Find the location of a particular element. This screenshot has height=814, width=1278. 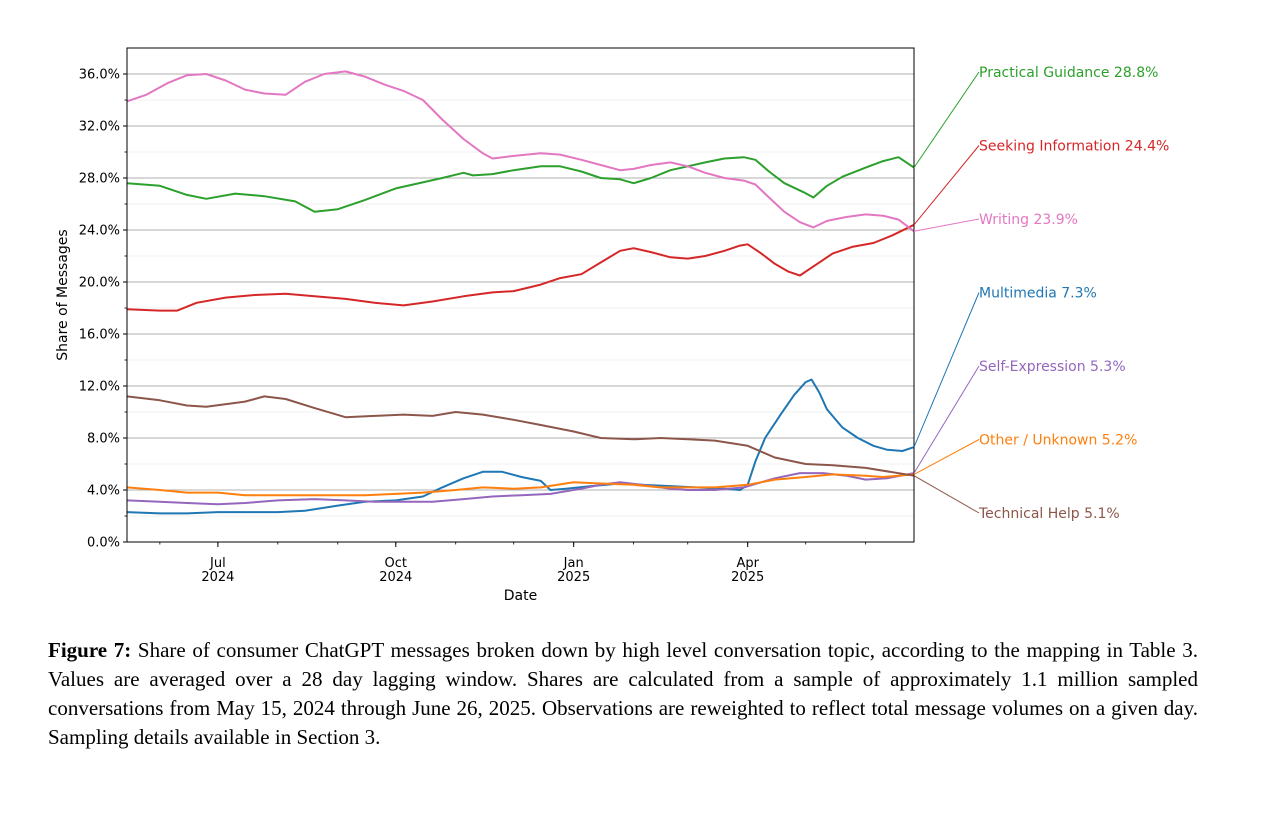

series-line-practical-guidance is located at coordinates (520, 184).